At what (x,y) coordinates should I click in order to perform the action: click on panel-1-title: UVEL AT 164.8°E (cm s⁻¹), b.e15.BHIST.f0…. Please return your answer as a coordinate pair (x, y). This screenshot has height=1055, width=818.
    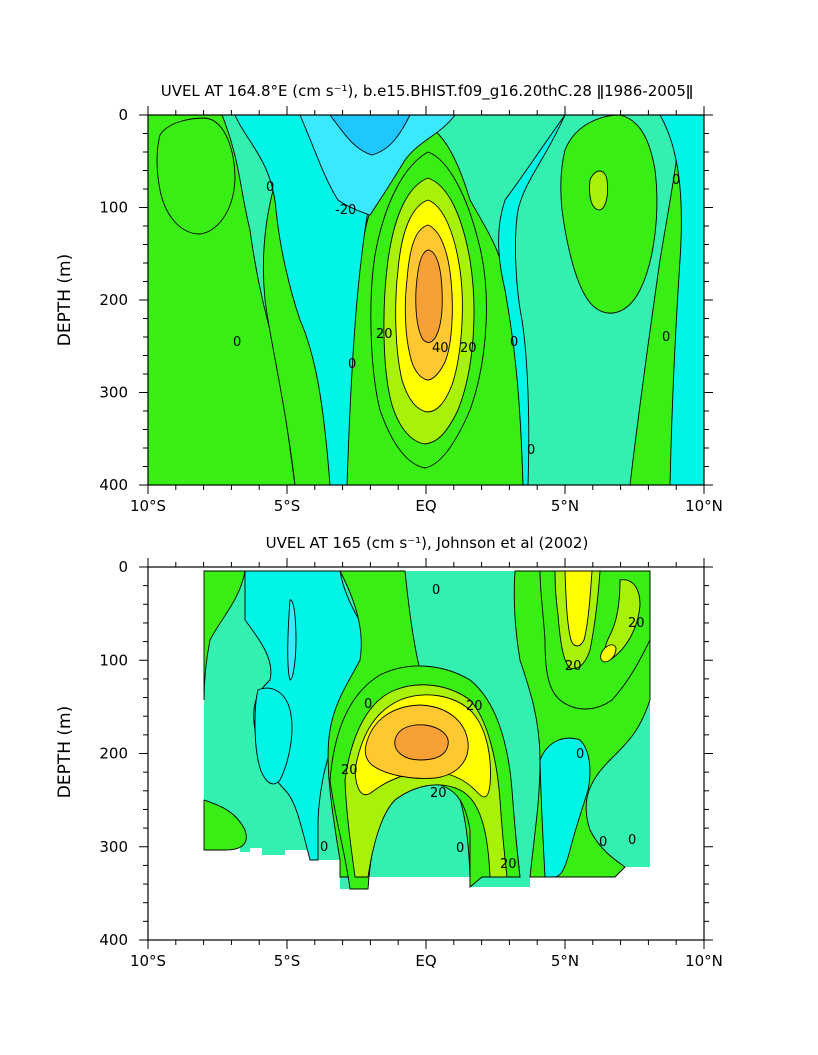
    Looking at the image, I should click on (427, 91).